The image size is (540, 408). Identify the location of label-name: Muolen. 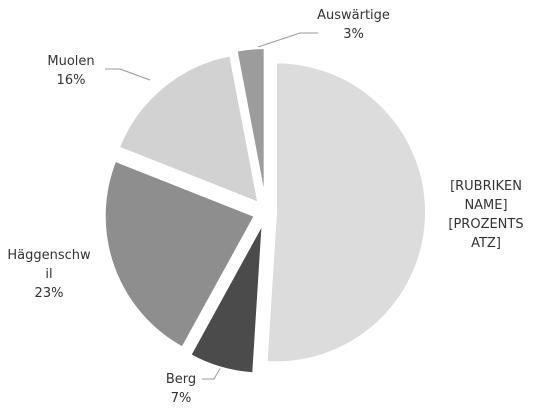
(71, 61).